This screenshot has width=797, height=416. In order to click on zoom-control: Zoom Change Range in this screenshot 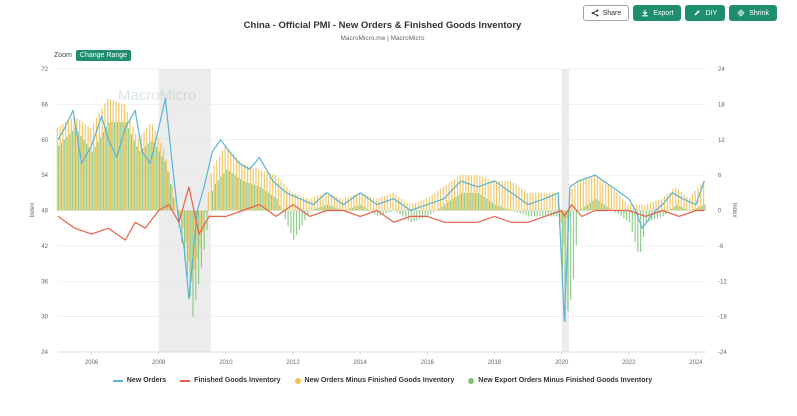, I will do `click(92, 55)`.